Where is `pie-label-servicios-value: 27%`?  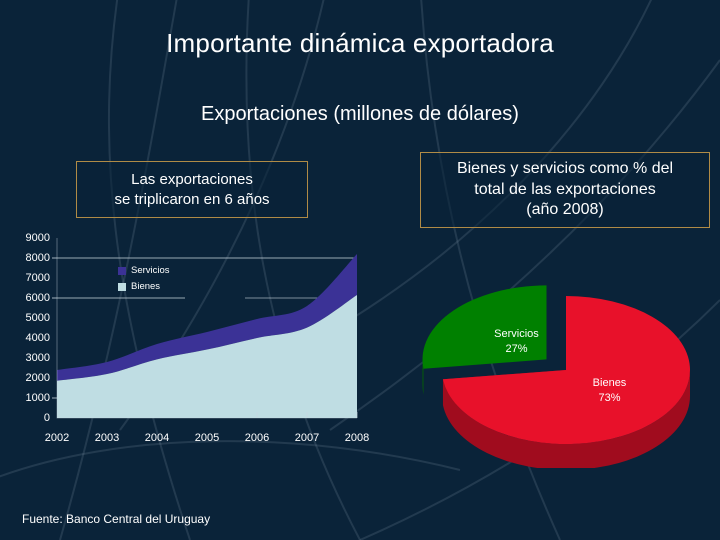
pie-label-servicios-value: 27% is located at coordinates (516, 348).